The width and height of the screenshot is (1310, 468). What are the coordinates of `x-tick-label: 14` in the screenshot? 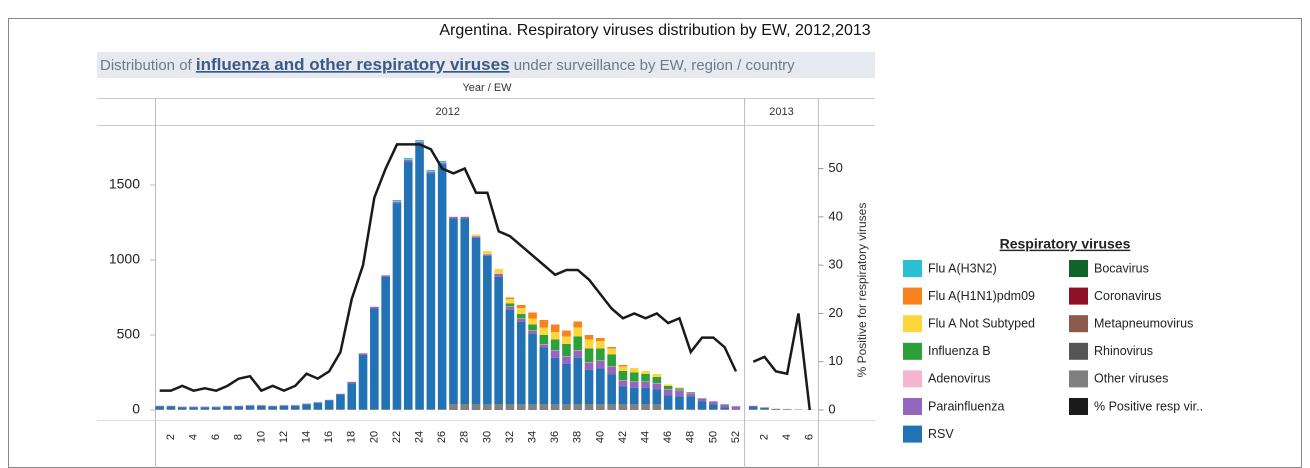 It's located at (306, 437).